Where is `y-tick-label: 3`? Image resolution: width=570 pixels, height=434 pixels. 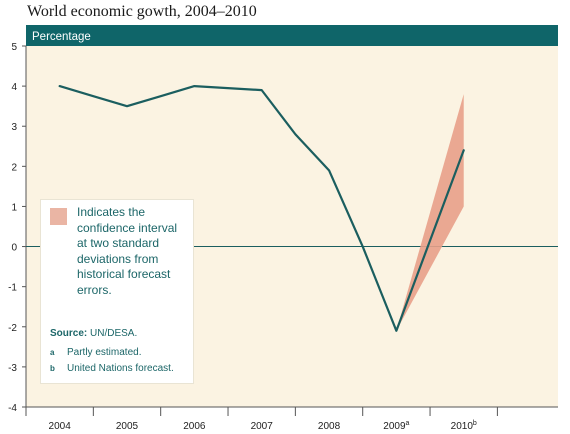 y-tick-label: 3 is located at coordinates (14, 127).